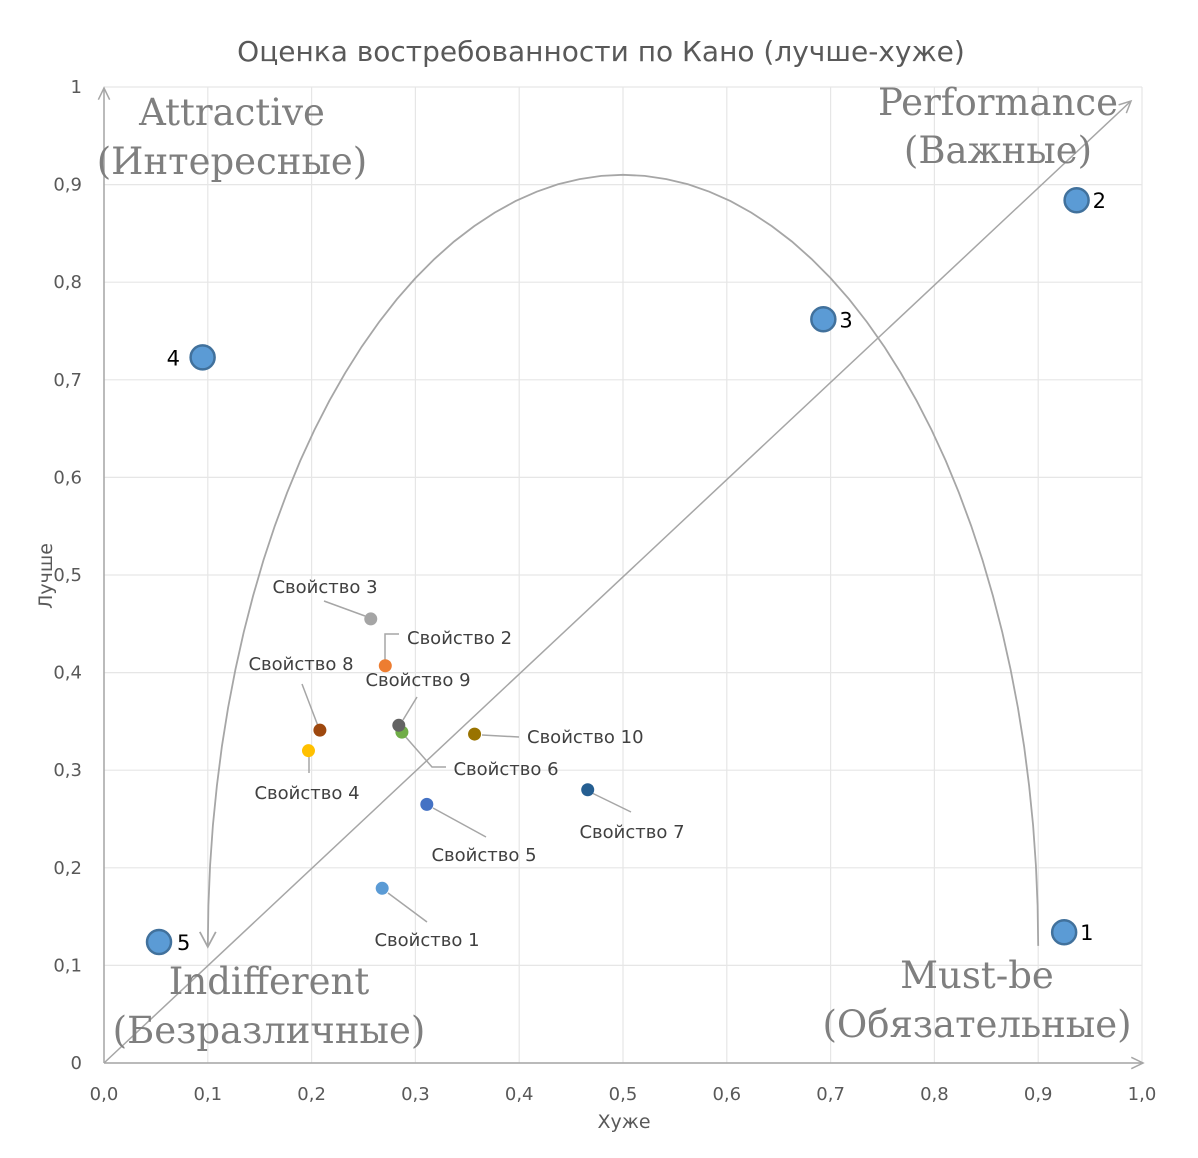 Image resolution: width=1198 pixels, height=1158 pixels. I want to click on y-tick-label: 0,5, so click(67, 575).